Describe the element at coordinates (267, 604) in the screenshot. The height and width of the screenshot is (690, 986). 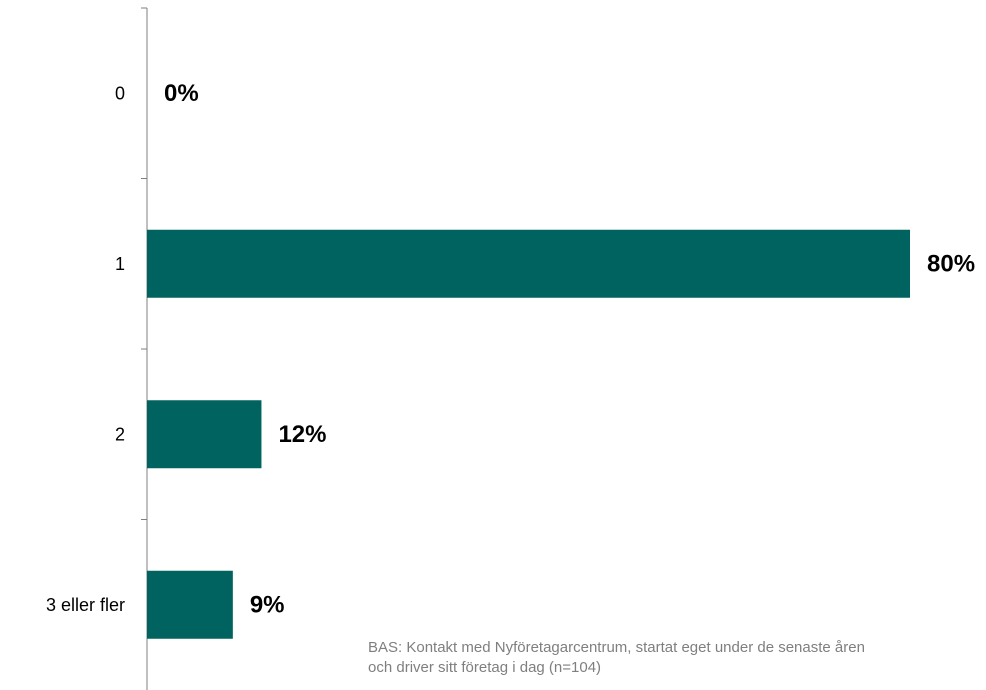
I see `data-label: 9%` at that location.